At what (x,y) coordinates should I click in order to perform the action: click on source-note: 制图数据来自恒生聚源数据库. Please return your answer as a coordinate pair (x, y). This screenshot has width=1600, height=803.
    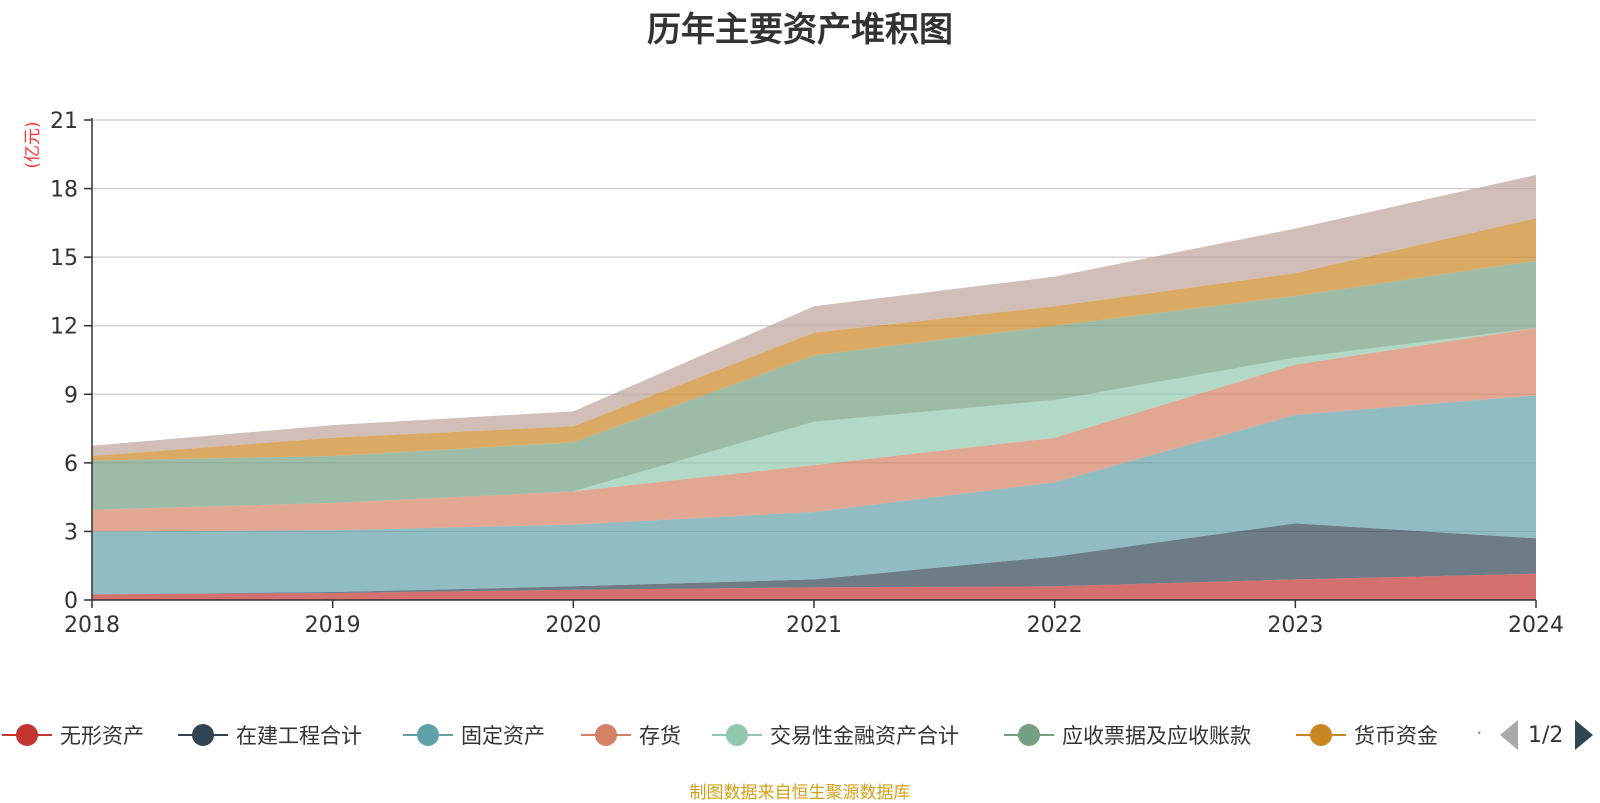
    Looking at the image, I should click on (800, 793).